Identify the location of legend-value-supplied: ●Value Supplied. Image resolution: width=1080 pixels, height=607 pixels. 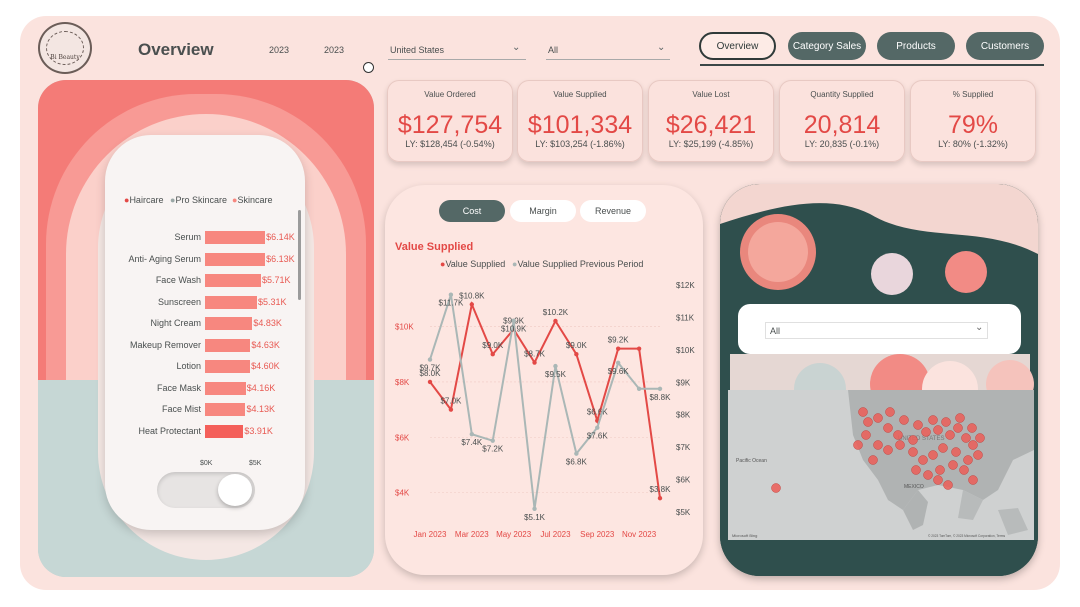
(472, 264).